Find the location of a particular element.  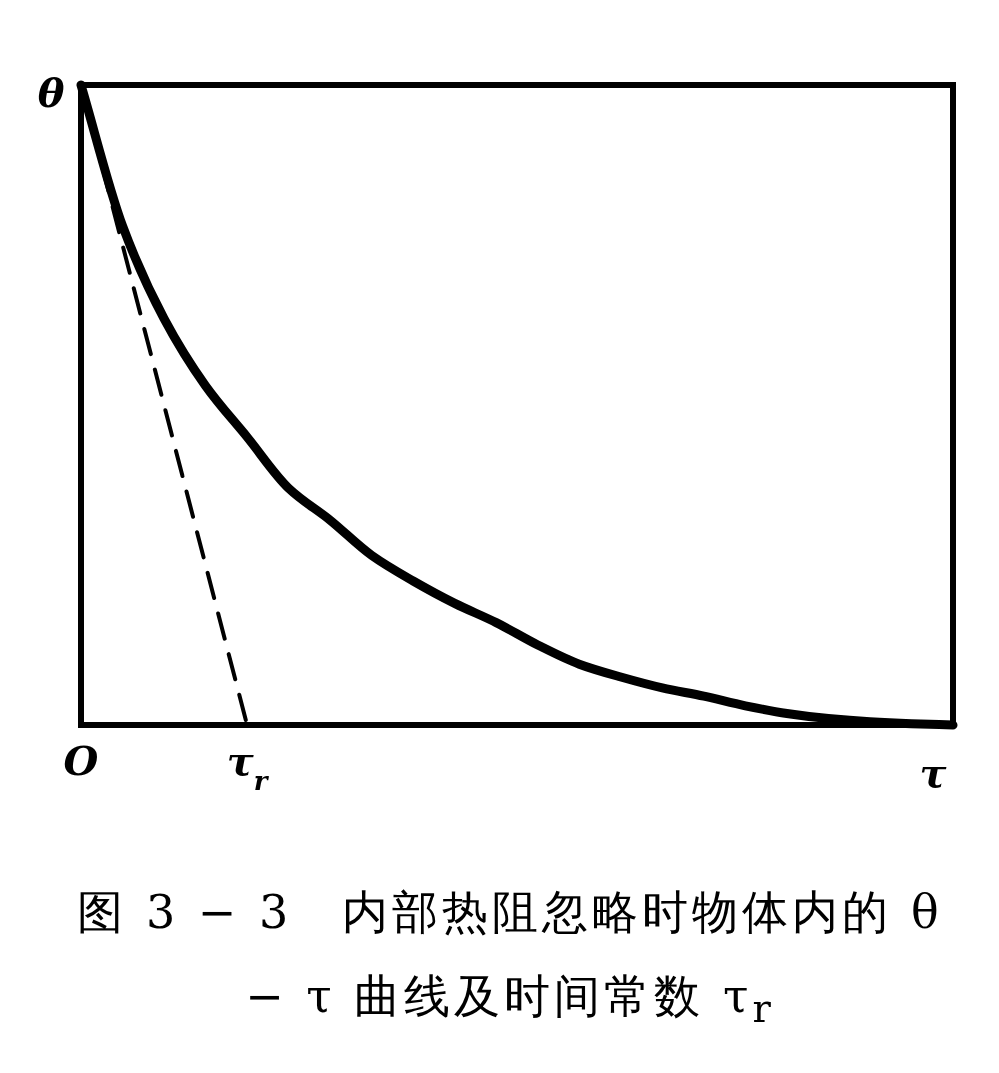

x-axis-title: τ is located at coordinates (933, 772).